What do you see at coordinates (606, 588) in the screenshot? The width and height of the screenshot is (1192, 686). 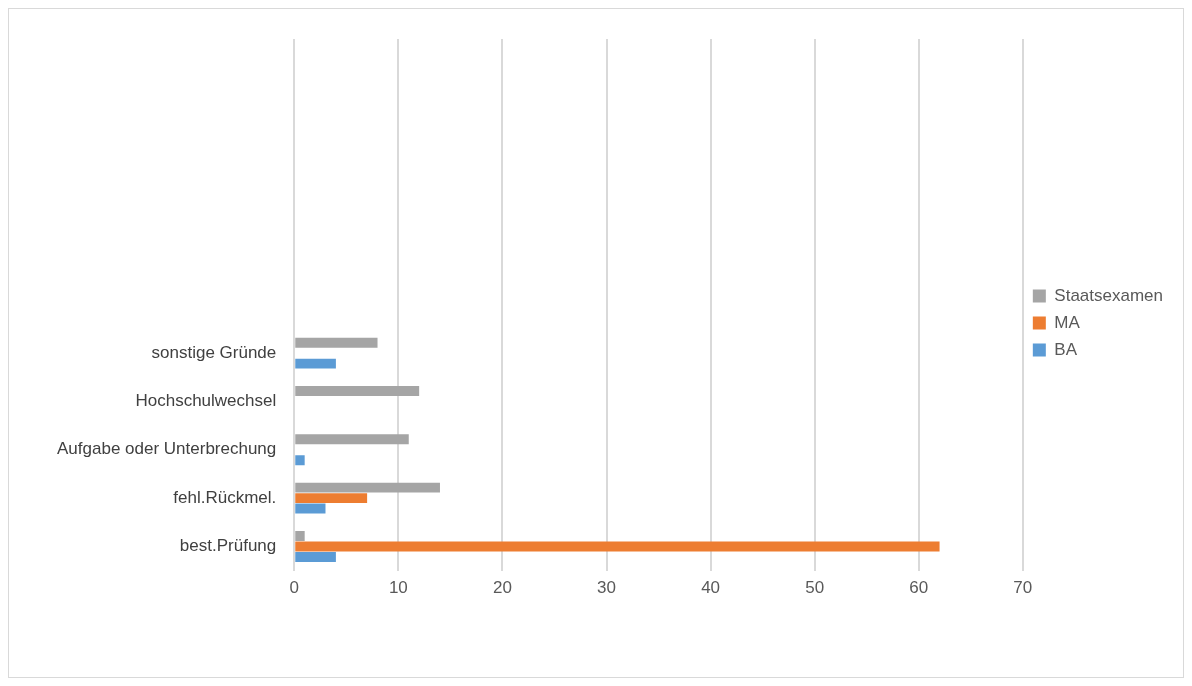 I see `x-tick-label: 30` at bounding box center [606, 588].